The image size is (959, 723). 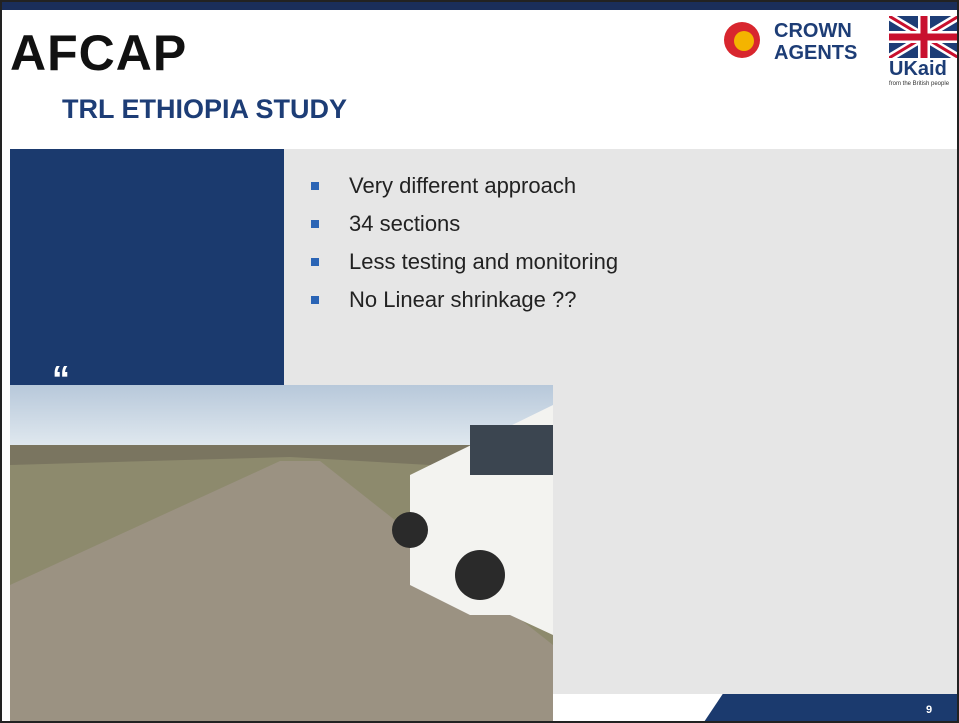 I want to click on top-bar, so click(x=479, y=6).